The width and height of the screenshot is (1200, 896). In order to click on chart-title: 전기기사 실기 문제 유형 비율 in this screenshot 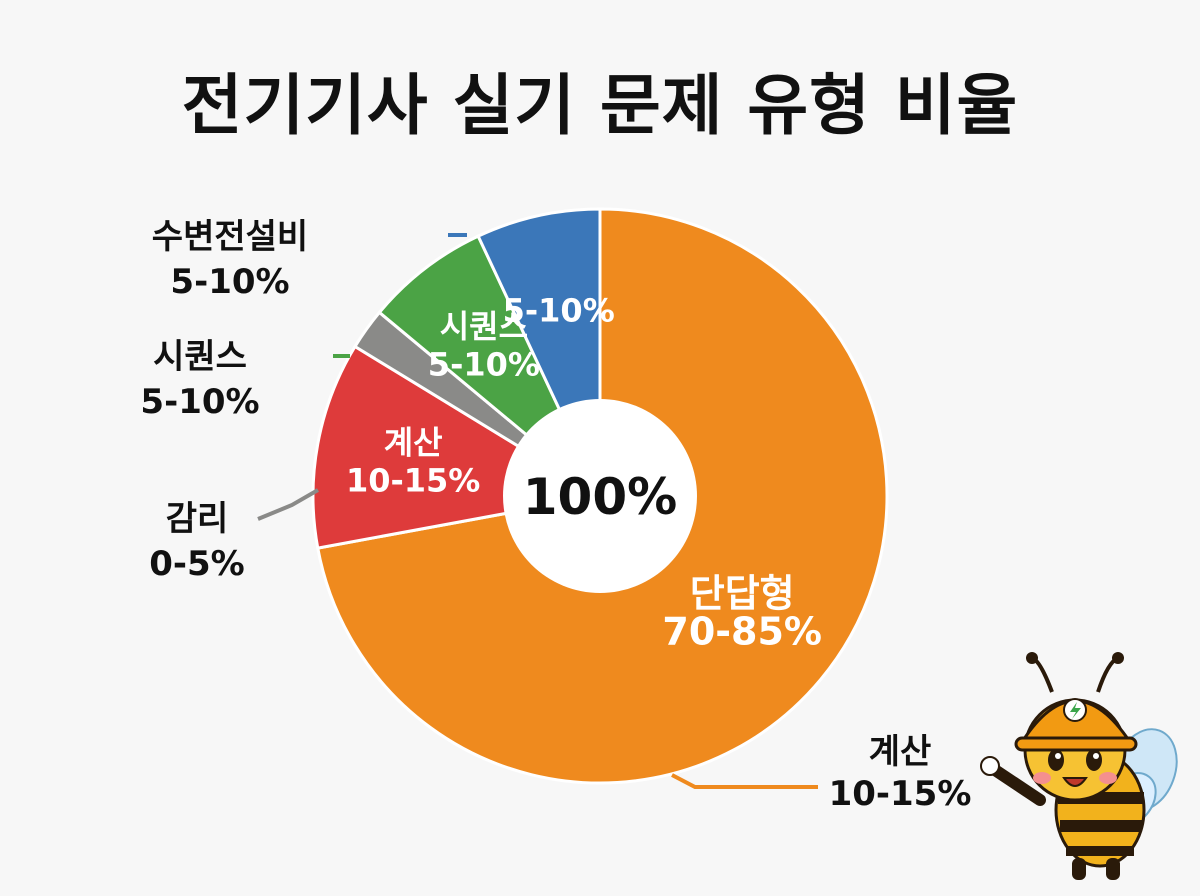, I will do `click(600, 105)`.